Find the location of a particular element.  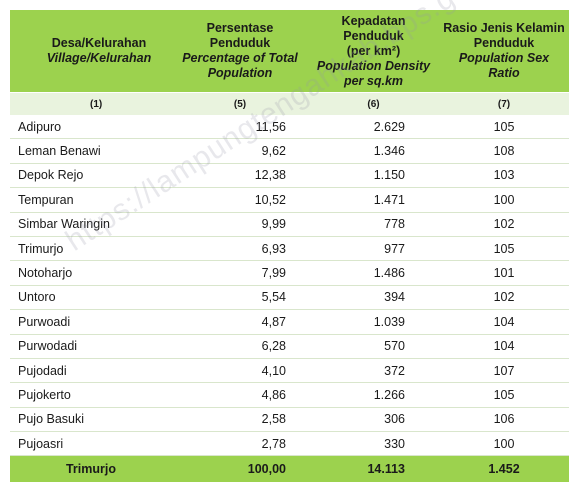

table-row: Purwodadi 6,28 570 104 is located at coordinates (289, 346).